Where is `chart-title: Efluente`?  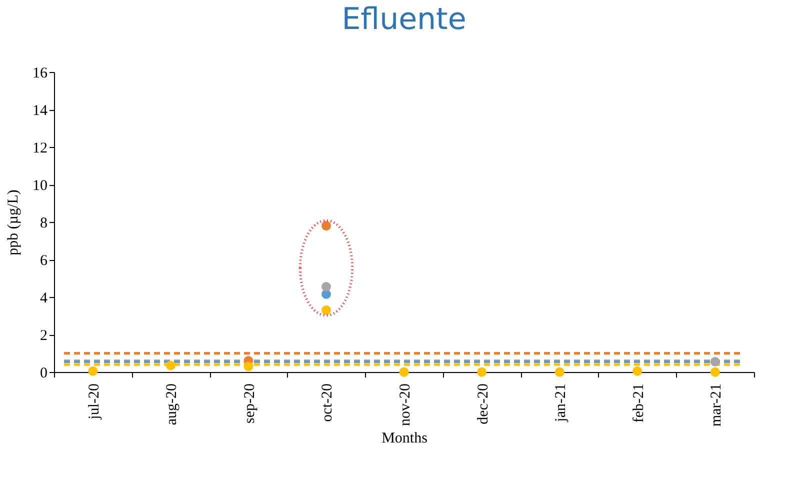
chart-title: Efluente is located at coordinates (404, 19).